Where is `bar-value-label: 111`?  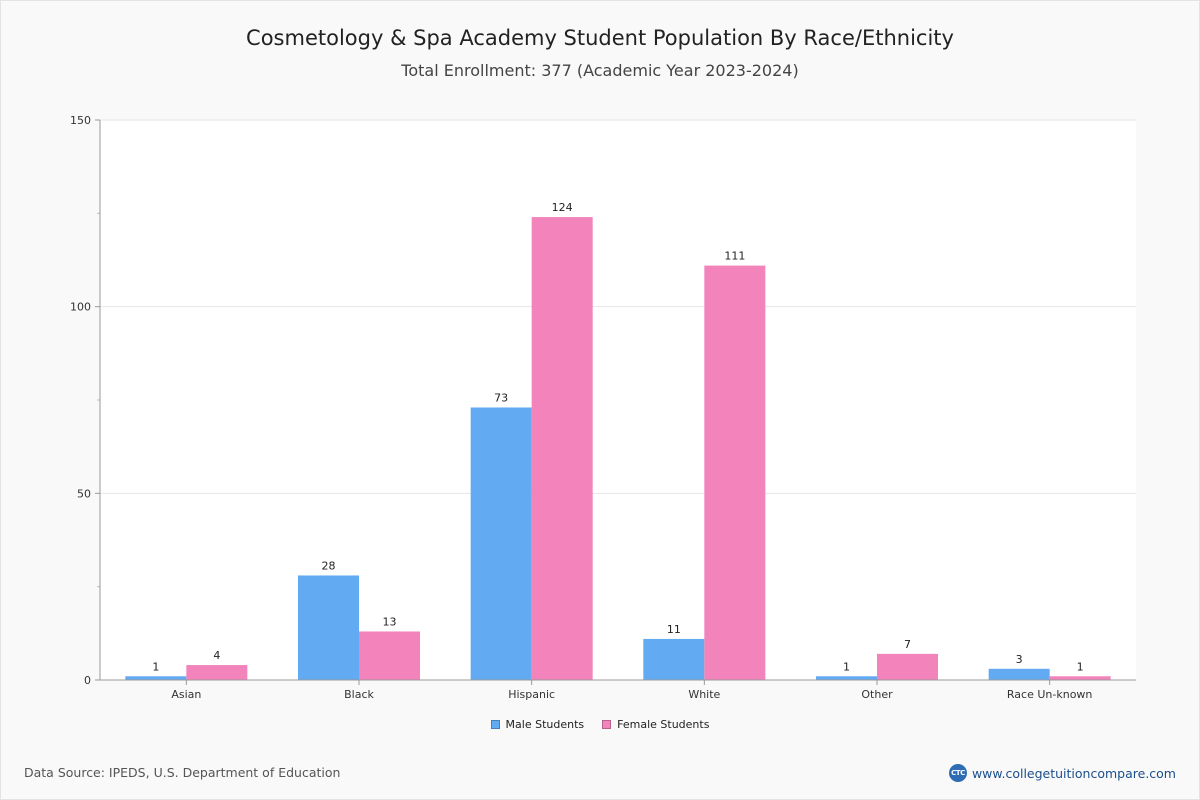
bar-value-label: 111 is located at coordinates (734, 256).